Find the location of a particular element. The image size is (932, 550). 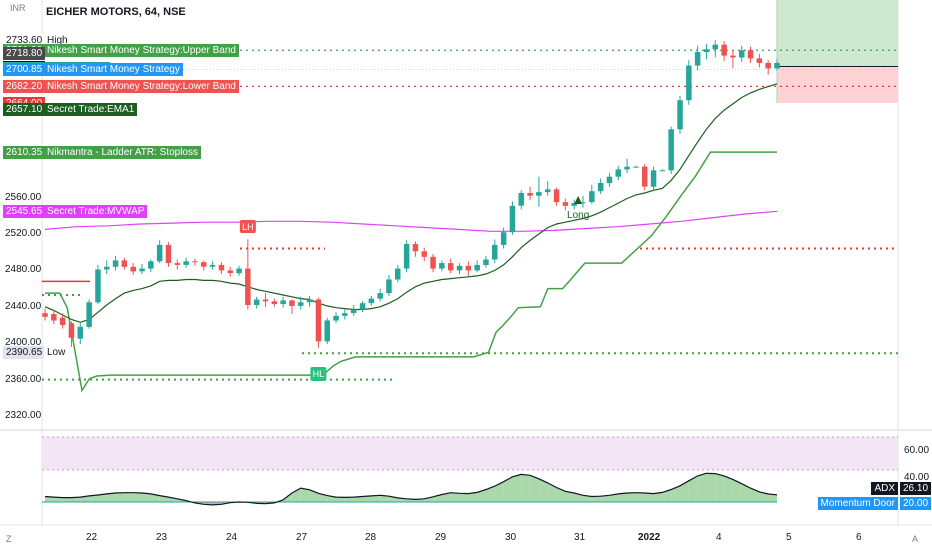

time-tick-label: 29 is located at coordinates (441, 537).